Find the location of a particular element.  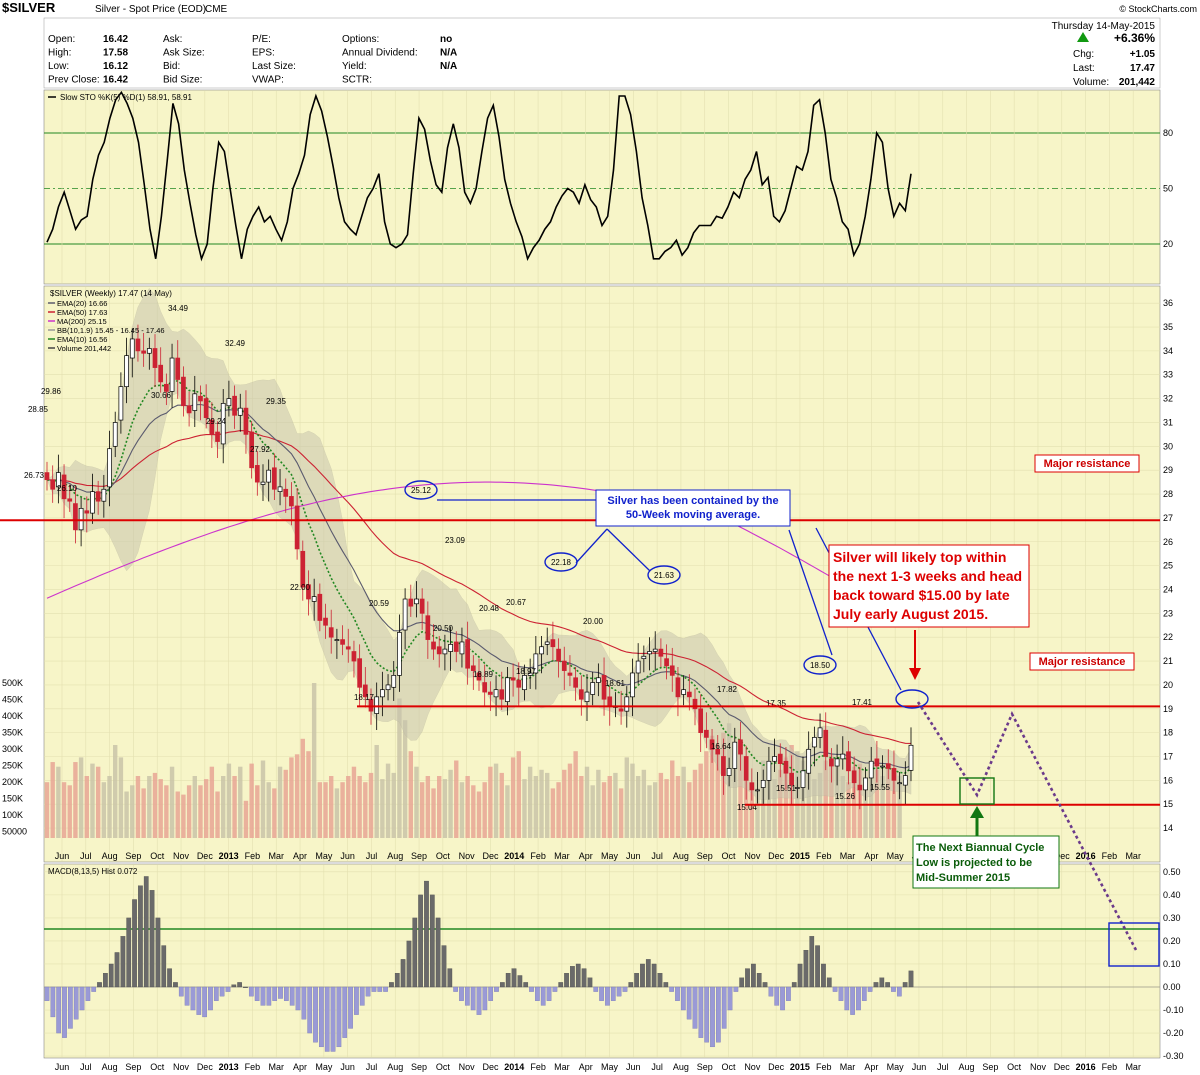

price-tick: 34 is located at coordinates (1168, 351).